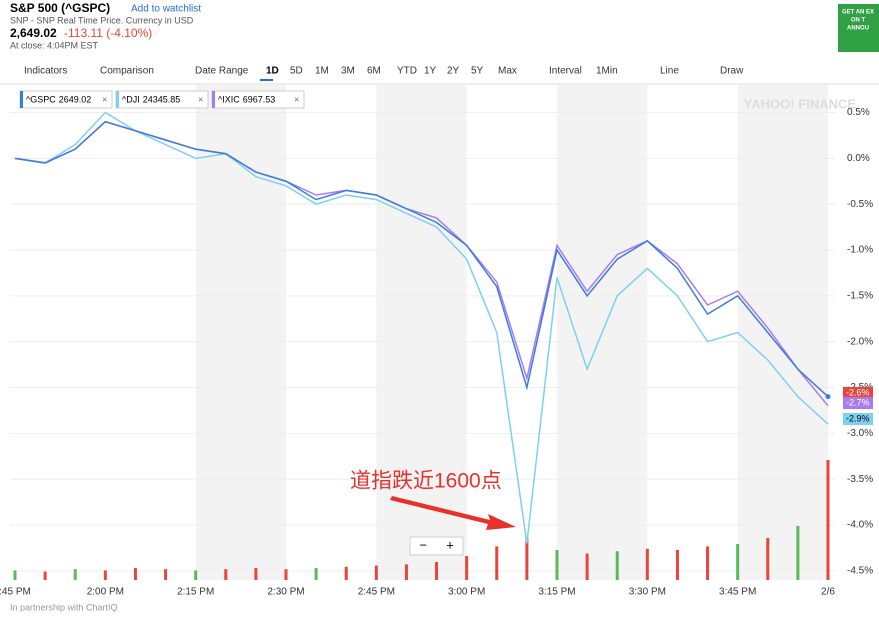  I want to click on ad-text: ON T, so click(858, 21).